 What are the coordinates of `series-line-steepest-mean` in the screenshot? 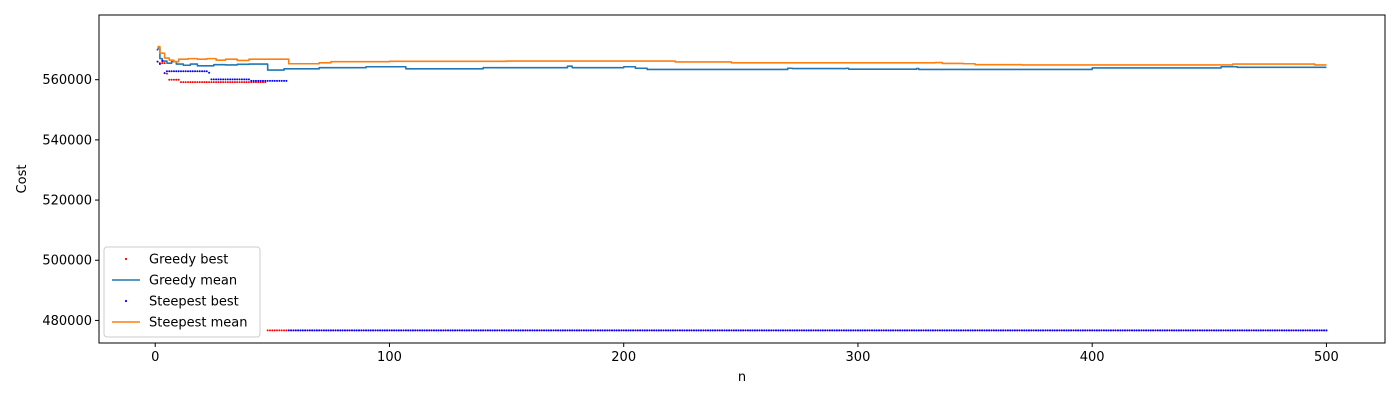 It's located at (742, 55).